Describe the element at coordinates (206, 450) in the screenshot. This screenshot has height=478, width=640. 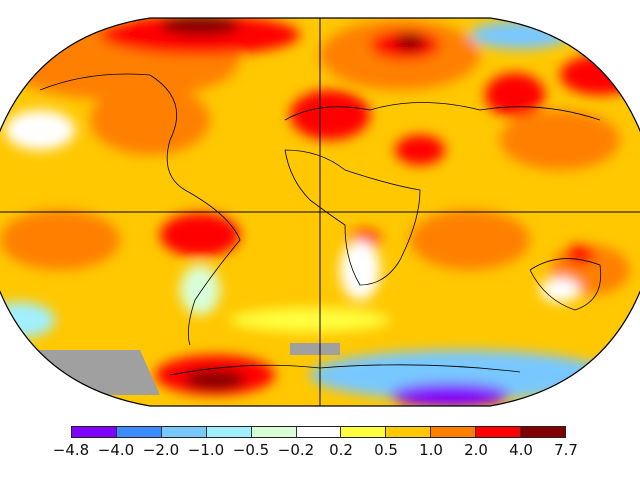
I see `colorbar-tick-label: −1.0` at that location.